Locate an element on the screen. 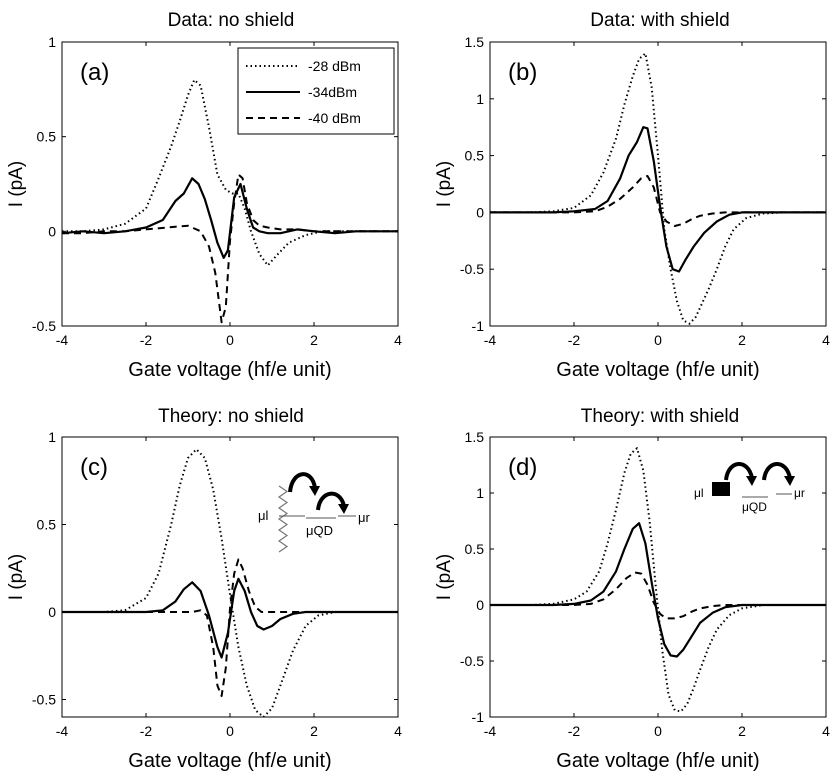 The image size is (830, 779). wavy-source-icon is located at coordinates (283, 519).